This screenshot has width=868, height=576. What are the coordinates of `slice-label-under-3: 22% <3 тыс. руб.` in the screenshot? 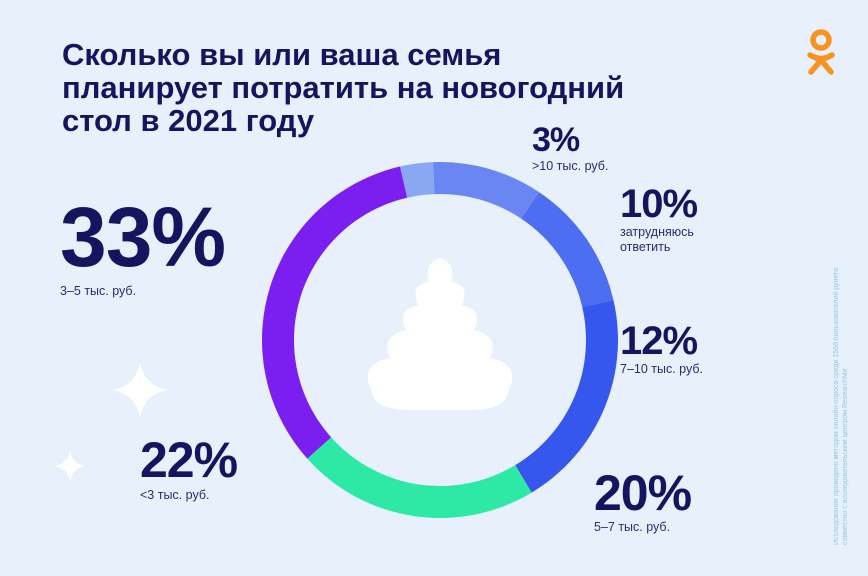 It's located at (189, 467).